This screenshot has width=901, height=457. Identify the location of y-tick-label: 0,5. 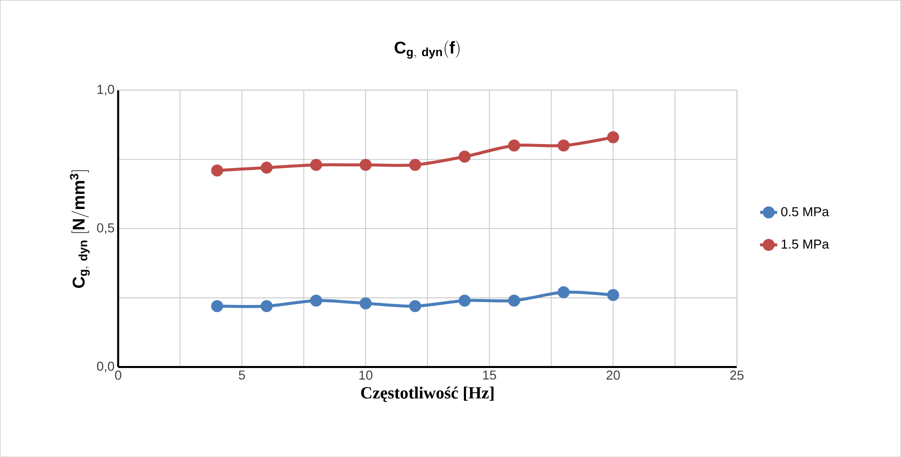
(105, 228).